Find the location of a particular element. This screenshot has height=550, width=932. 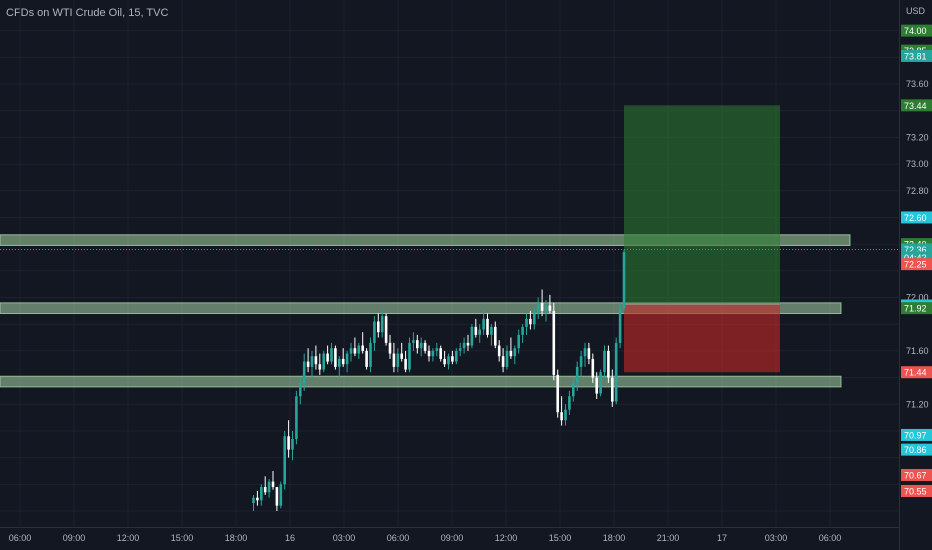

price-label: 70.67 is located at coordinates (916, 474).